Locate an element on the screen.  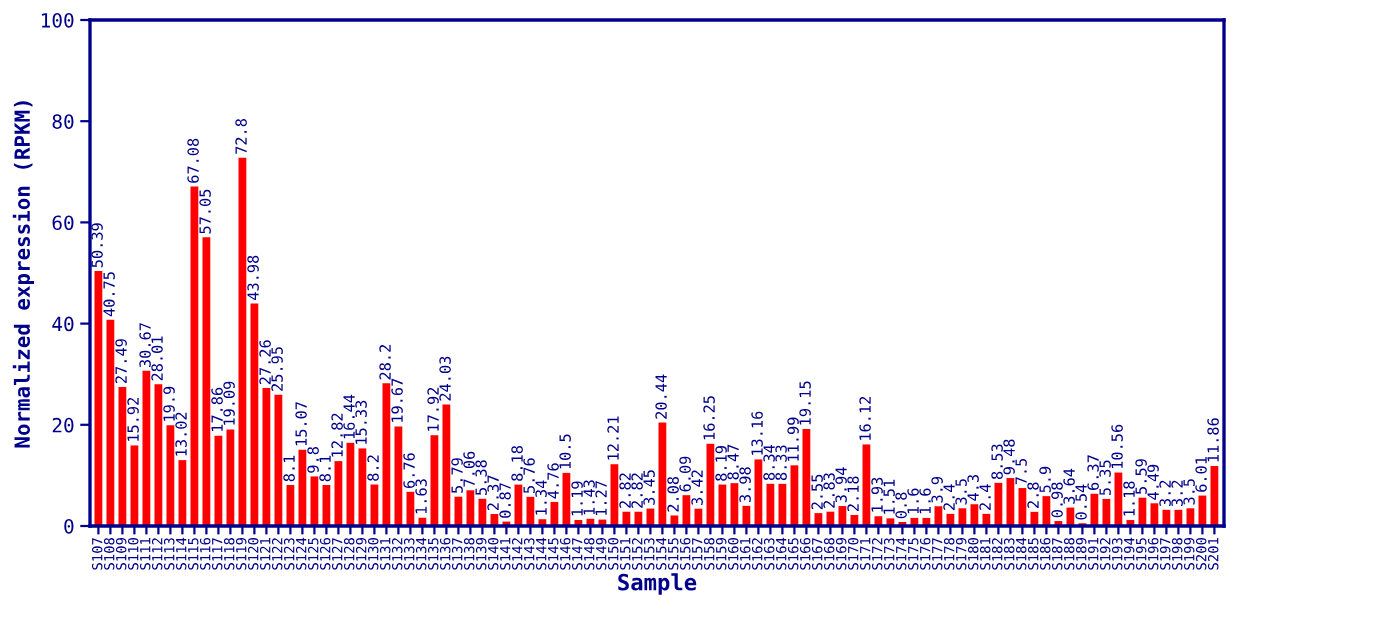
y-tick-label: 60 is located at coordinates (63, 223).